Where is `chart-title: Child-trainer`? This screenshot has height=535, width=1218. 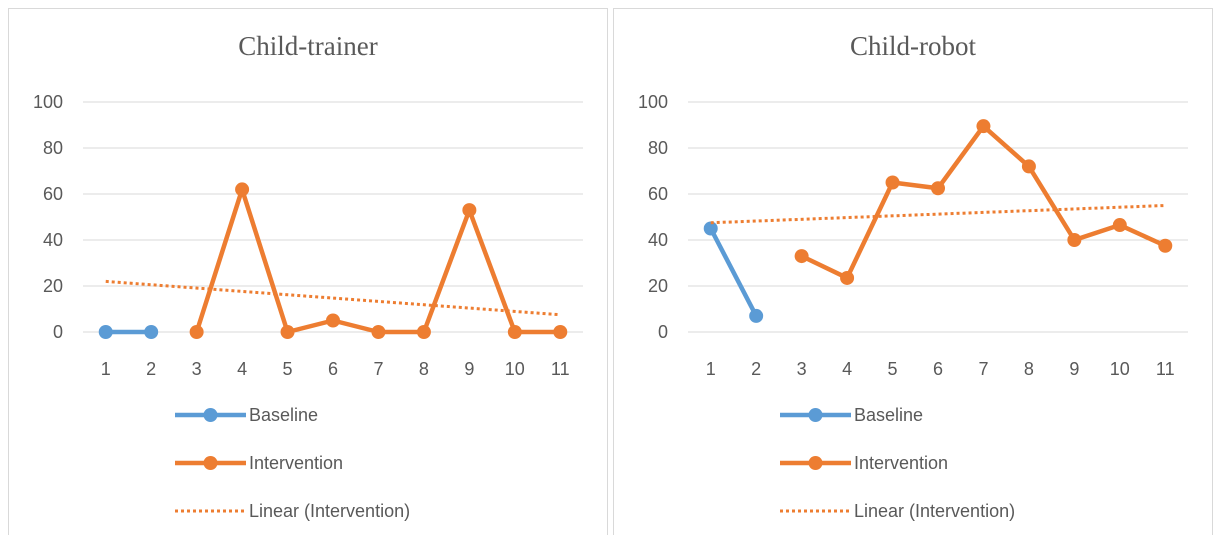
chart-title: Child-trainer is located at coordinates (308, 46).